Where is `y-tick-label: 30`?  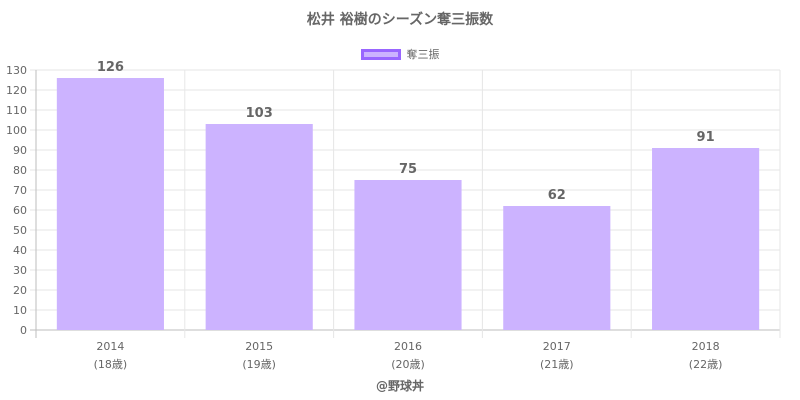
y-tick-label: 30 is located at coordinates (20, 270).